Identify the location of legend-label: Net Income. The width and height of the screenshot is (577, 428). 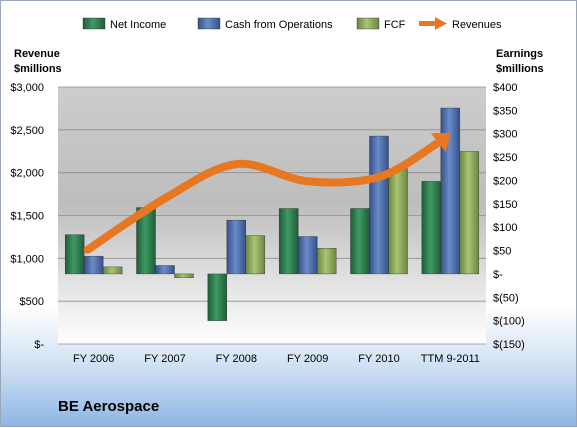
(138, 25).